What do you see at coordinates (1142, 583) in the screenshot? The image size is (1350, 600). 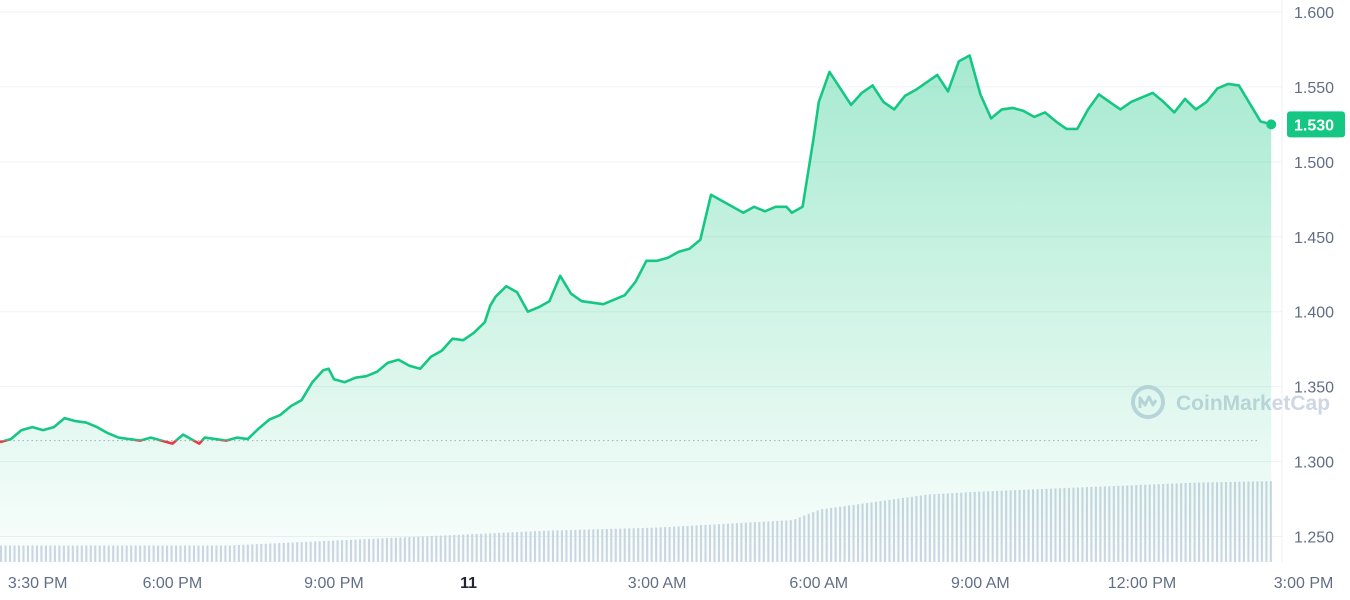 I see `x-tick-label: 12:00 PM` at bounding box center [1142, 583].